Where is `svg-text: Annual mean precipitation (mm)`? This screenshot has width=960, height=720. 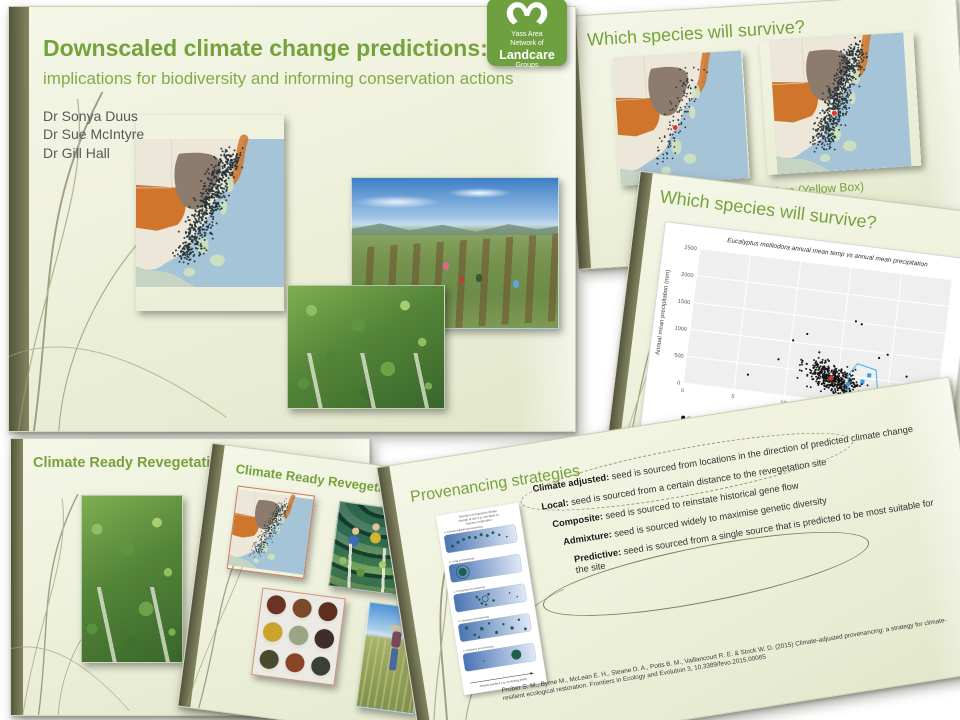
svg-text: Annual mean precipitation (mm) is located at coordinates (663, 313).